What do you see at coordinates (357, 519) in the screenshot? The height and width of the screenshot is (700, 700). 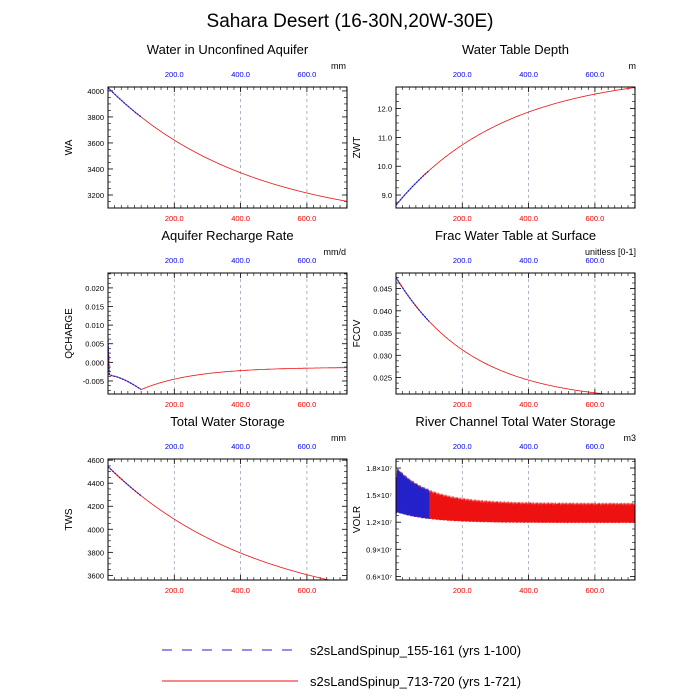 I see `y-axis-label: VOLR` at bounding box center [357, 519].